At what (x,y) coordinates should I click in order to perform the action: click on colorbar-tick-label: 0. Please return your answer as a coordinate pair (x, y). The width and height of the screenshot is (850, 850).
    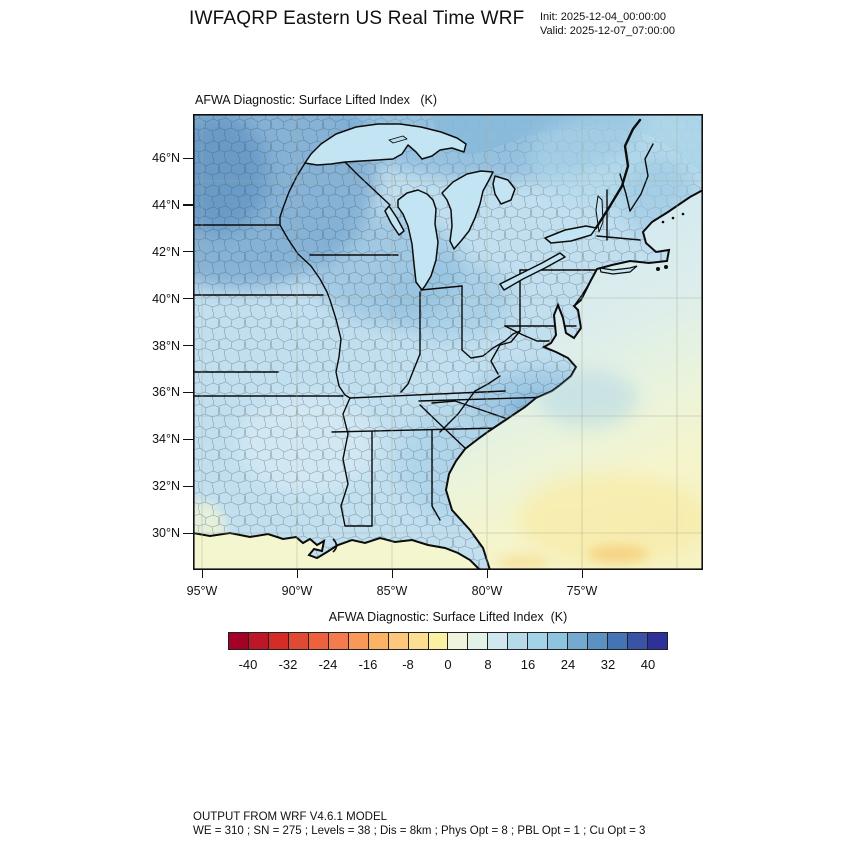
    Looking at the image, I should click on (448, 664).